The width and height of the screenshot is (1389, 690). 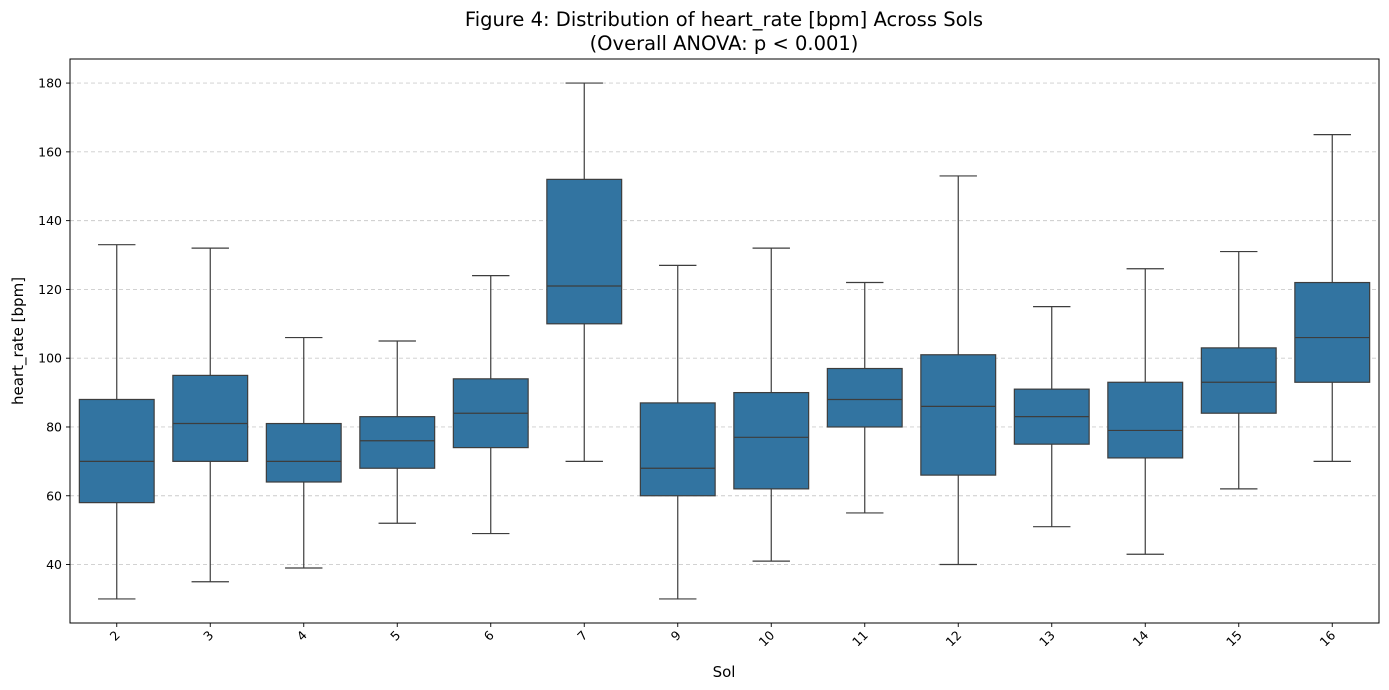 I want to click on x-tick-label: 2, so click(x=115, y=636).